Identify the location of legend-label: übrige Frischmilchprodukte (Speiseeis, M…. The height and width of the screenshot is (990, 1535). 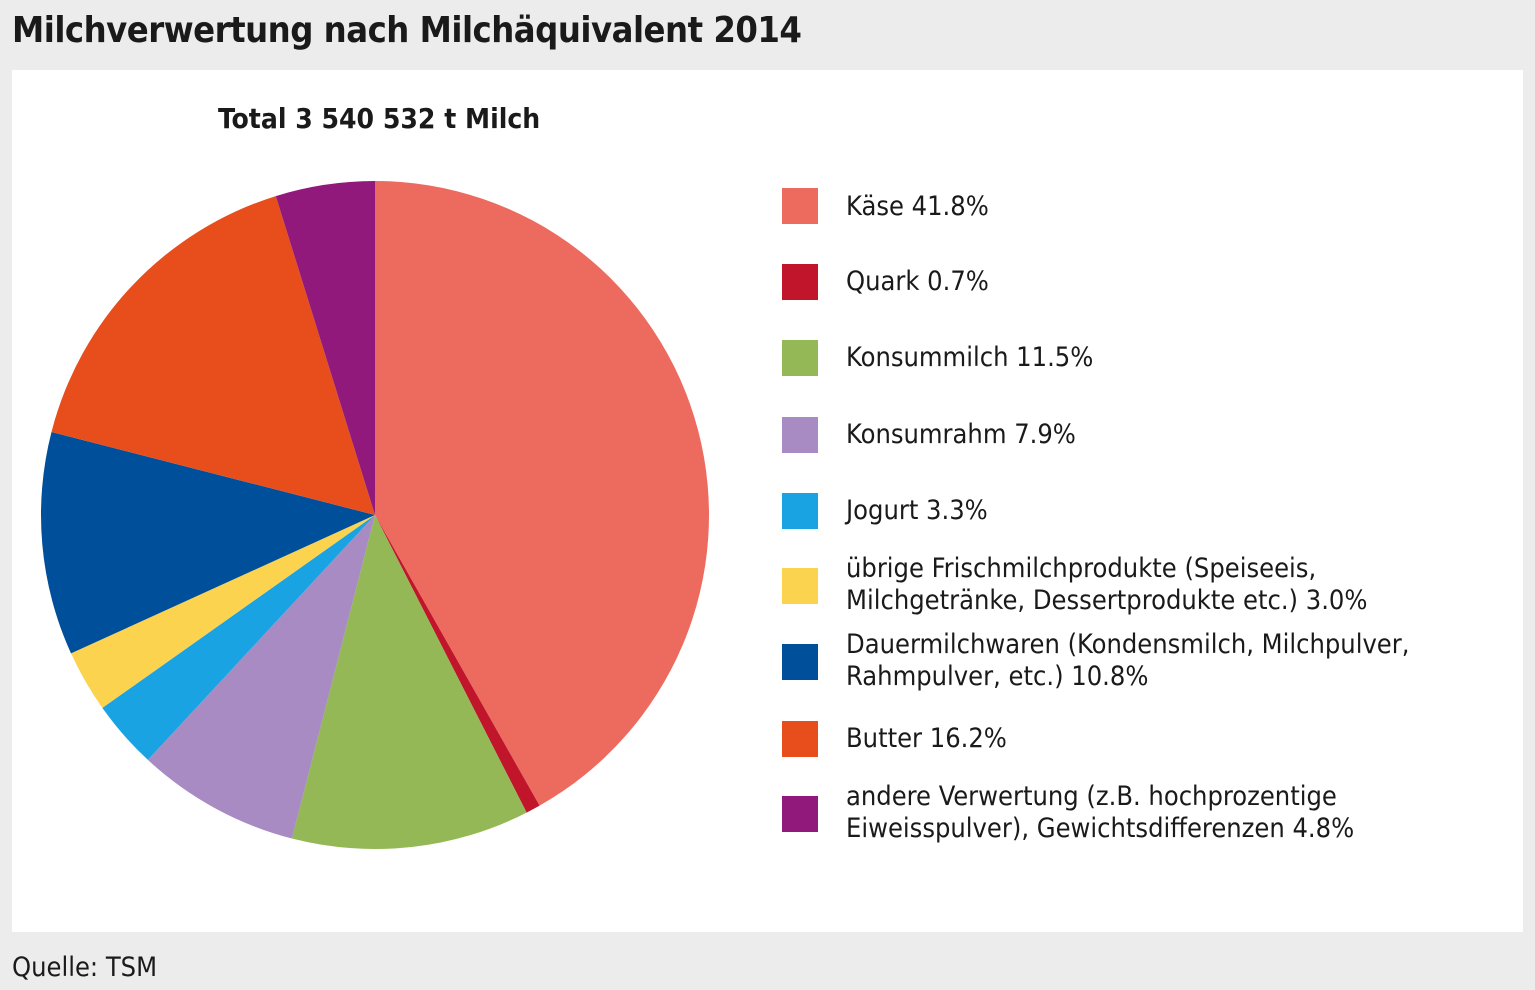
(1107, 584).